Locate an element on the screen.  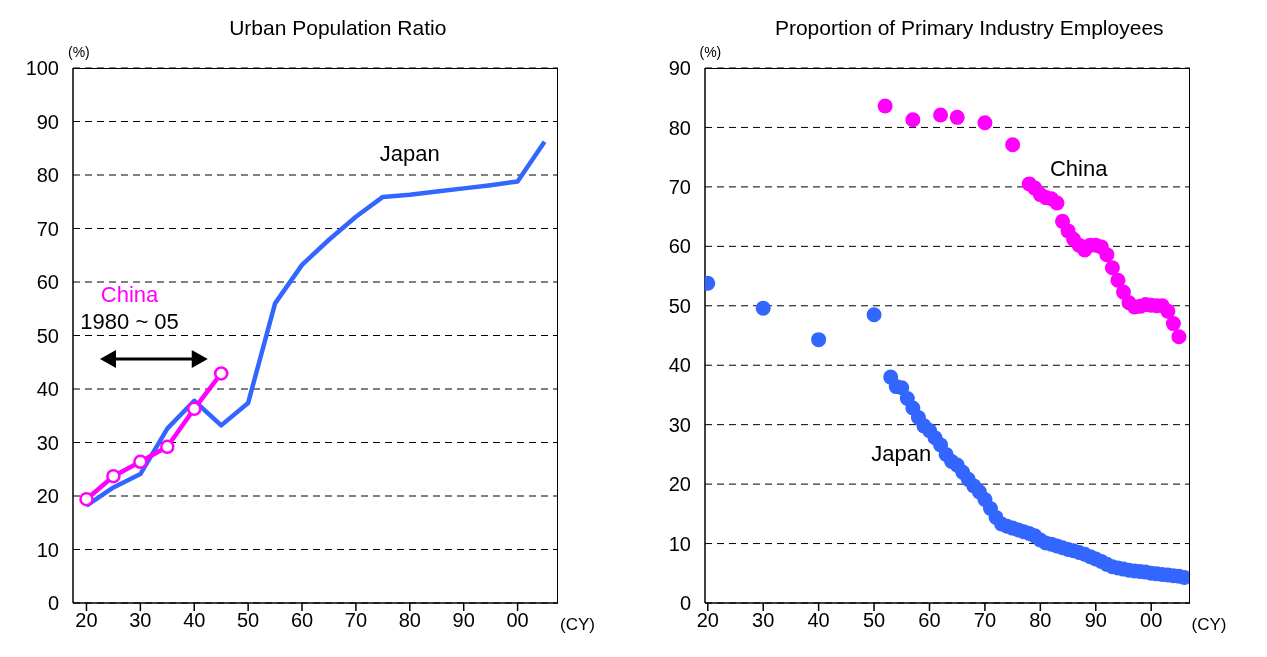
text: China is located at coordinates (129, 295).